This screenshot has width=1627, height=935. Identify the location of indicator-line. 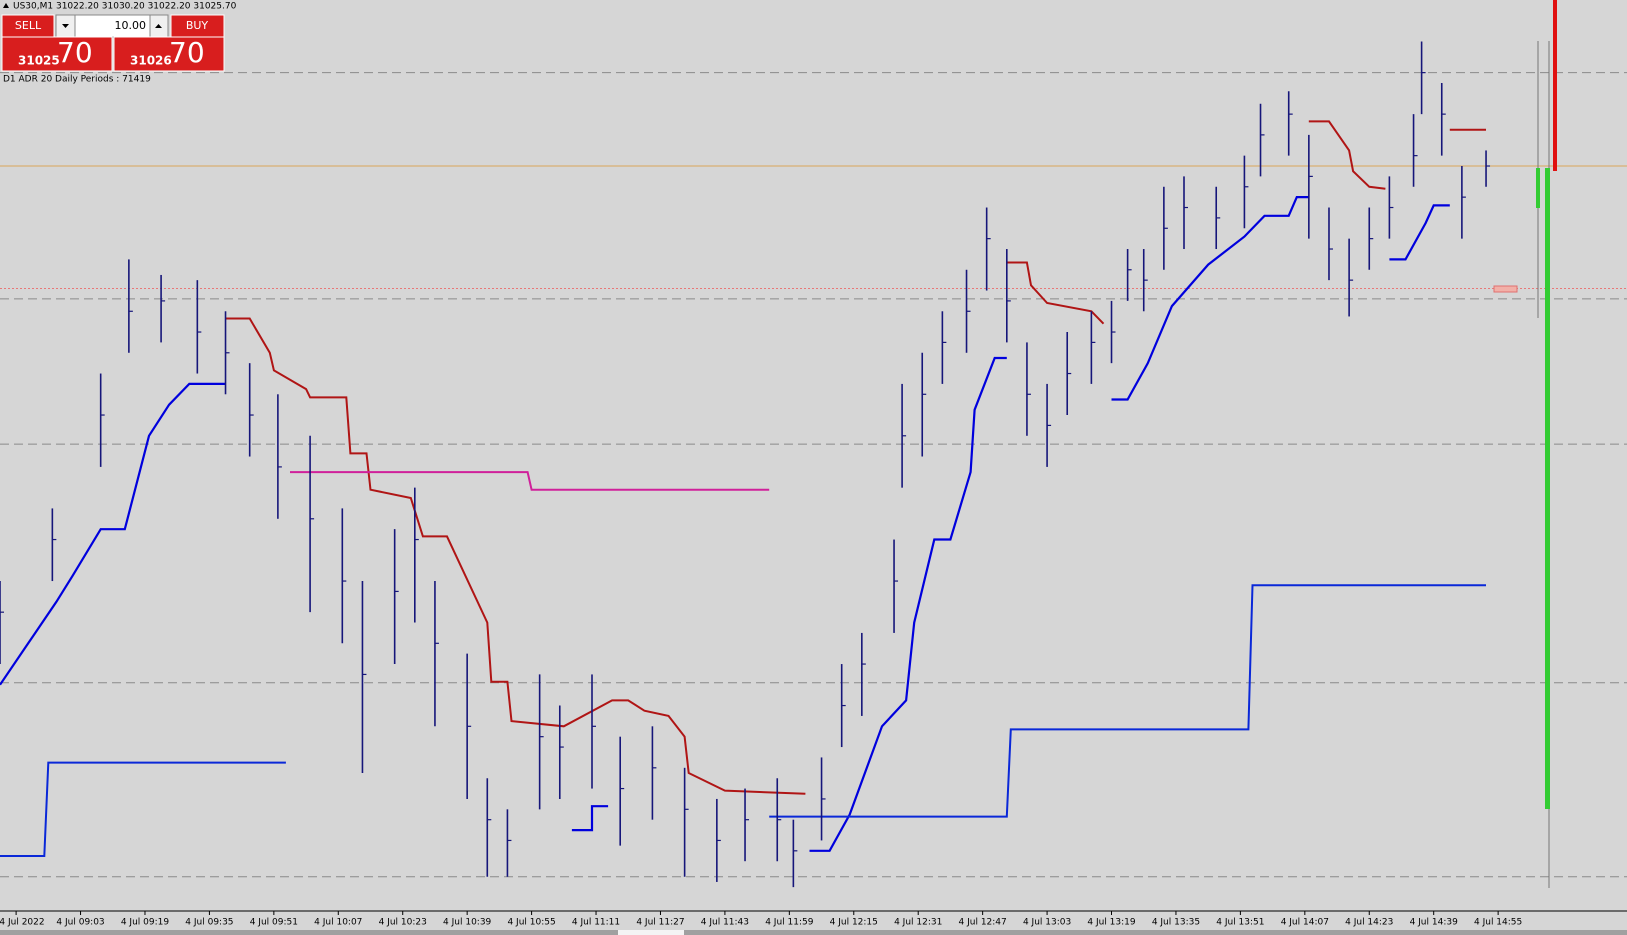
(530, 481).